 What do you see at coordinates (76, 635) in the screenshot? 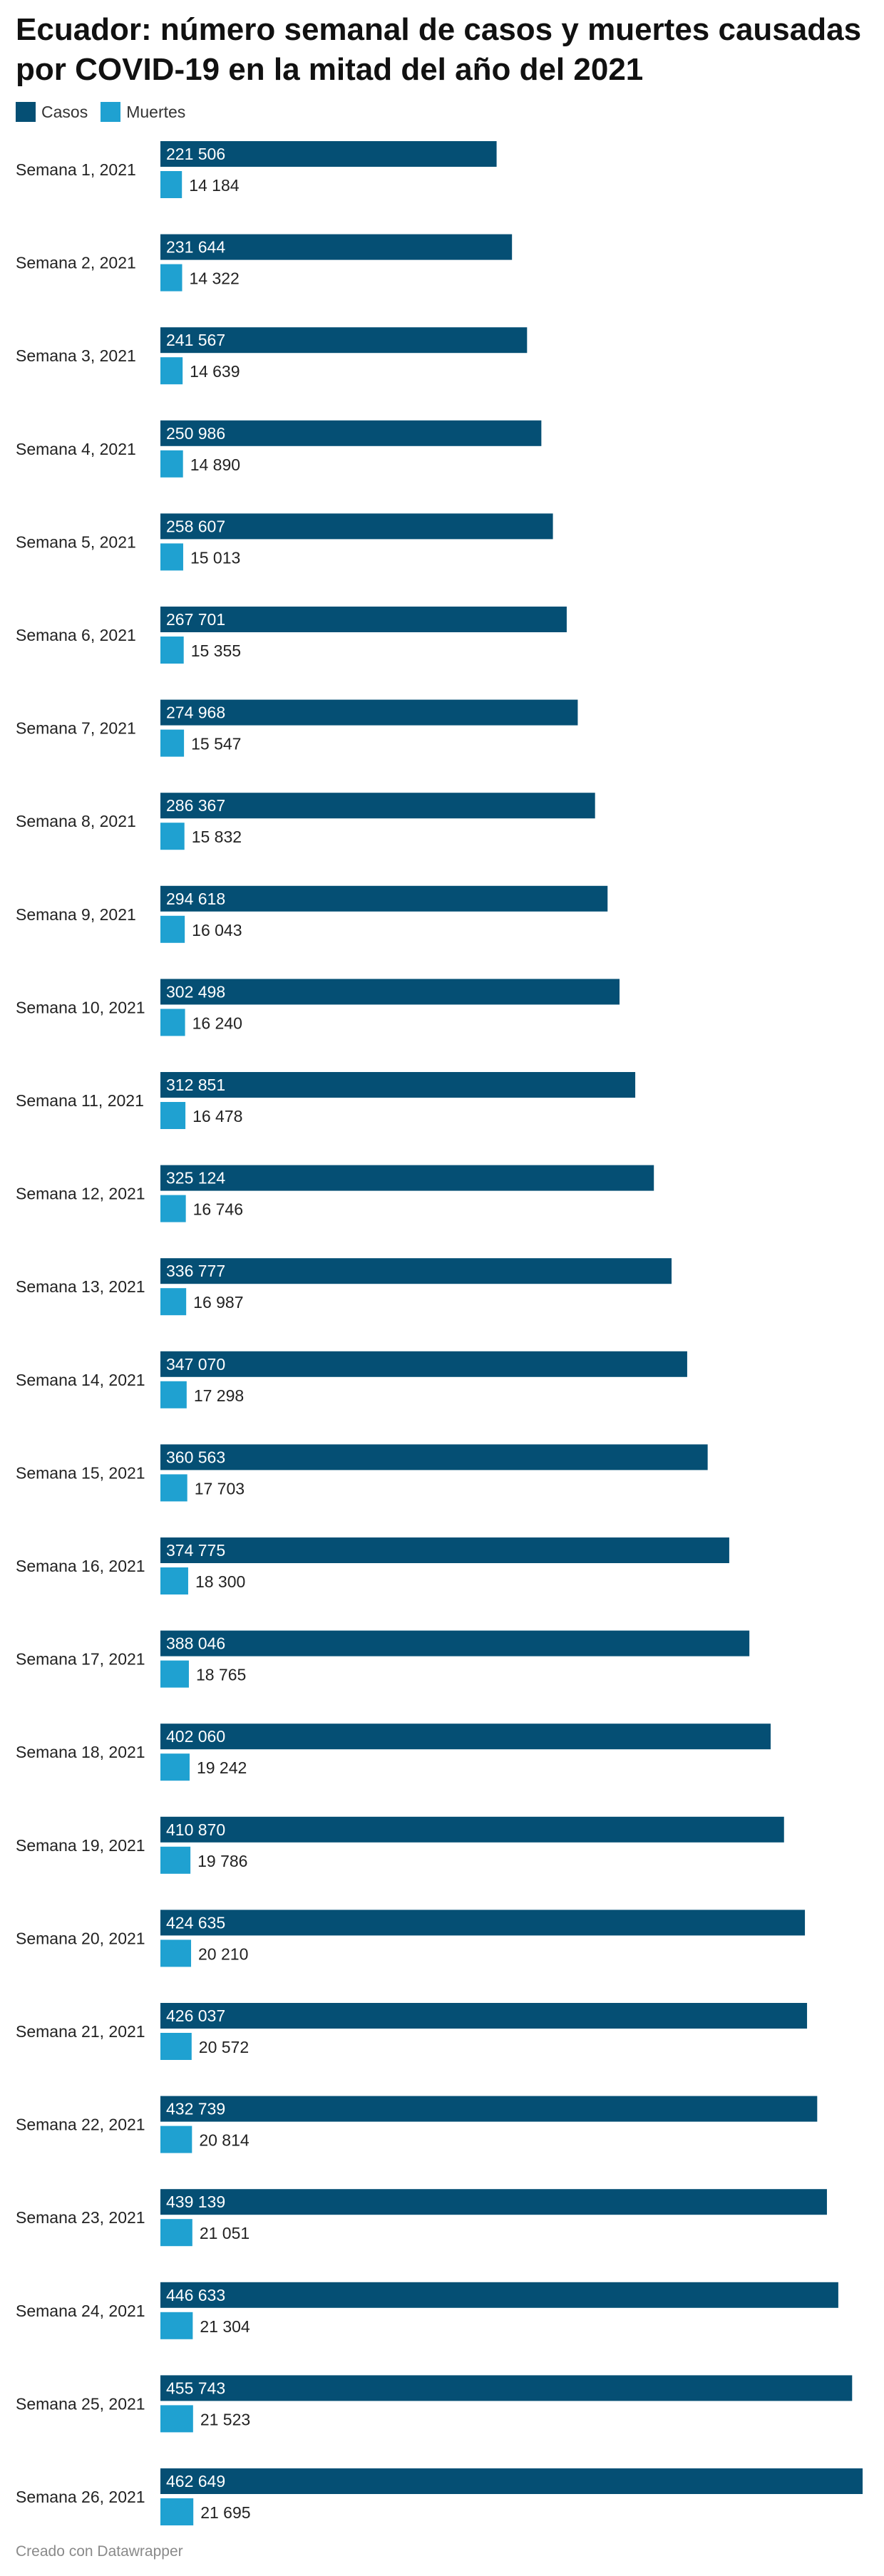
I see `category-label: Semana 6, 2021` at bounding box center [76, 635].